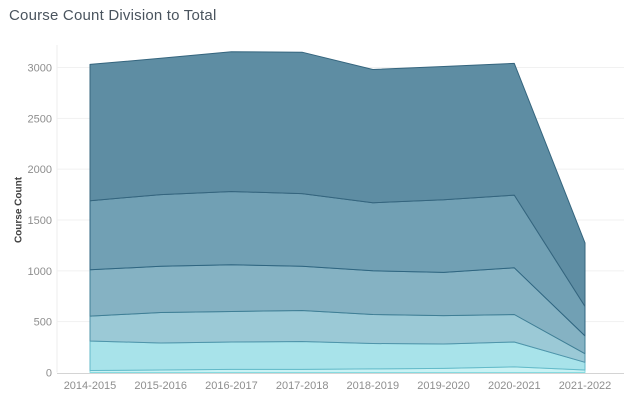 This screenshot has width=624, height=401. I want to click on x-tick-label: 2020-2021, so click(514, 386).